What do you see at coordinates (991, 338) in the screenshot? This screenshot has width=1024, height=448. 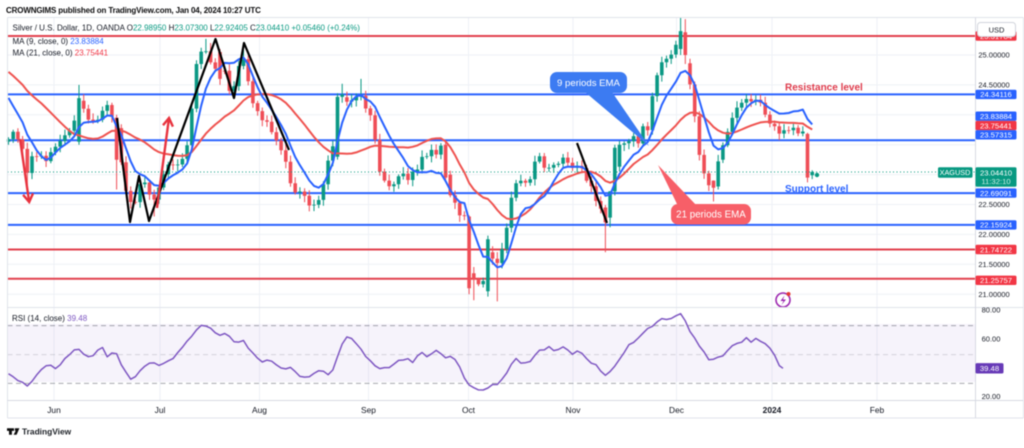 I see `svg-text: 60.00` at bounding box center [991, 338].